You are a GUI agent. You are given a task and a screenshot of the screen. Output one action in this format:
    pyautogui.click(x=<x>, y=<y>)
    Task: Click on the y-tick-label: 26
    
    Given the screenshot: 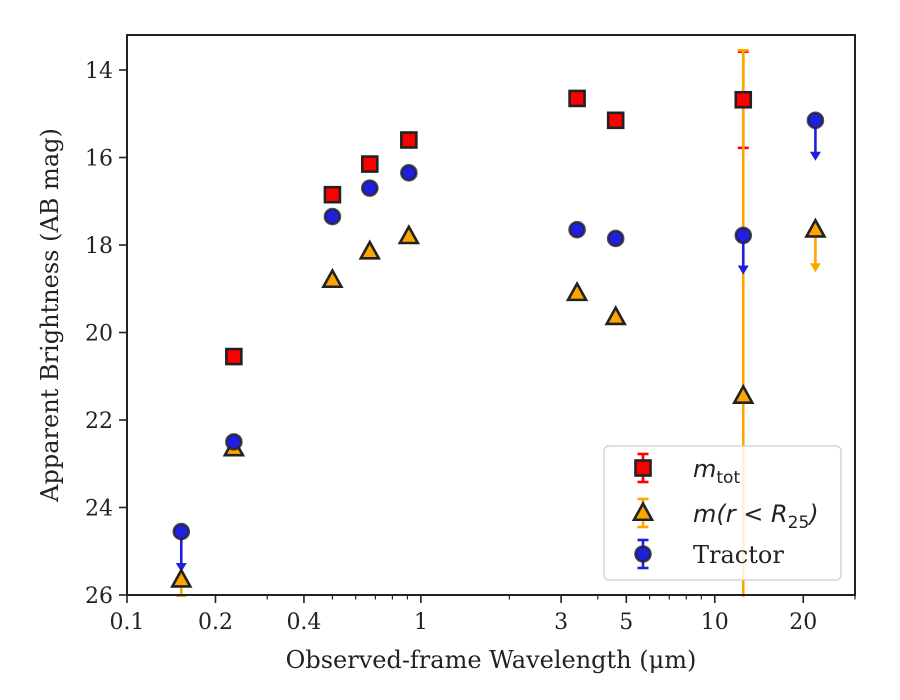 What is the action you would take?
    pyautogui.click(x=99, y=596)
    